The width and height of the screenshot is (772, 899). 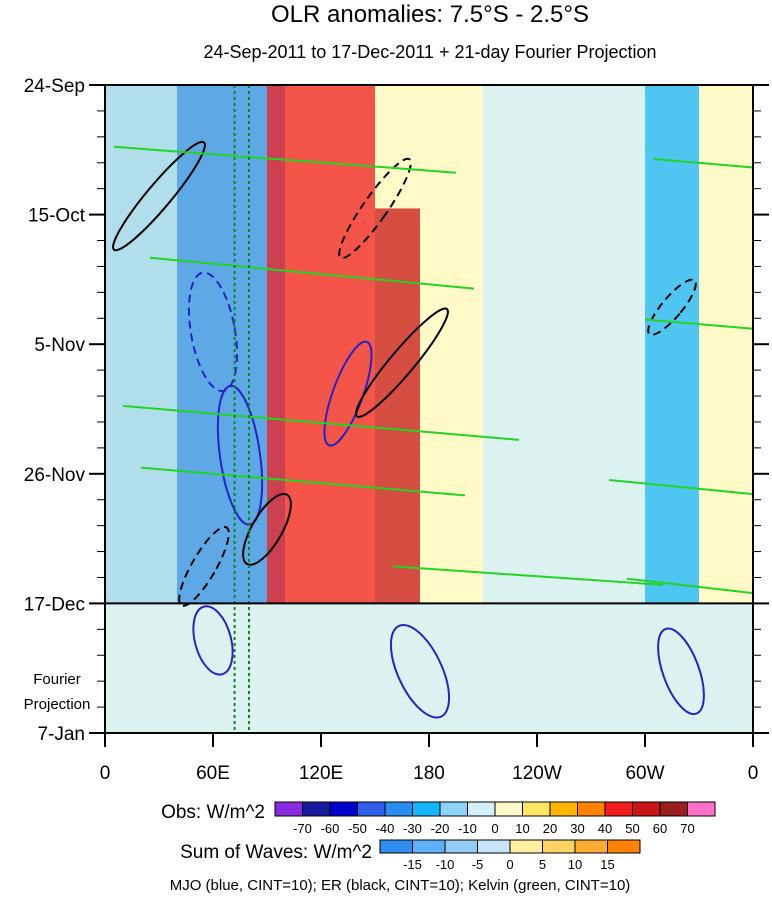 What do you see at coordinates (564, 344) in the screenshot?
I see `background-tint-east` at bounding box center [564, 344].